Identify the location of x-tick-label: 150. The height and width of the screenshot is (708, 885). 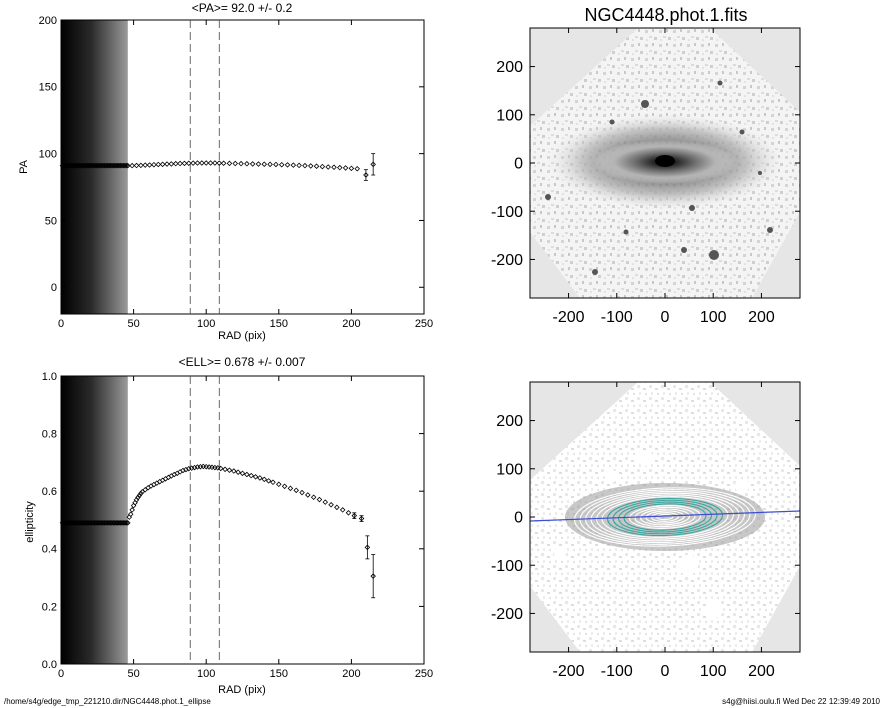
(279, 674).